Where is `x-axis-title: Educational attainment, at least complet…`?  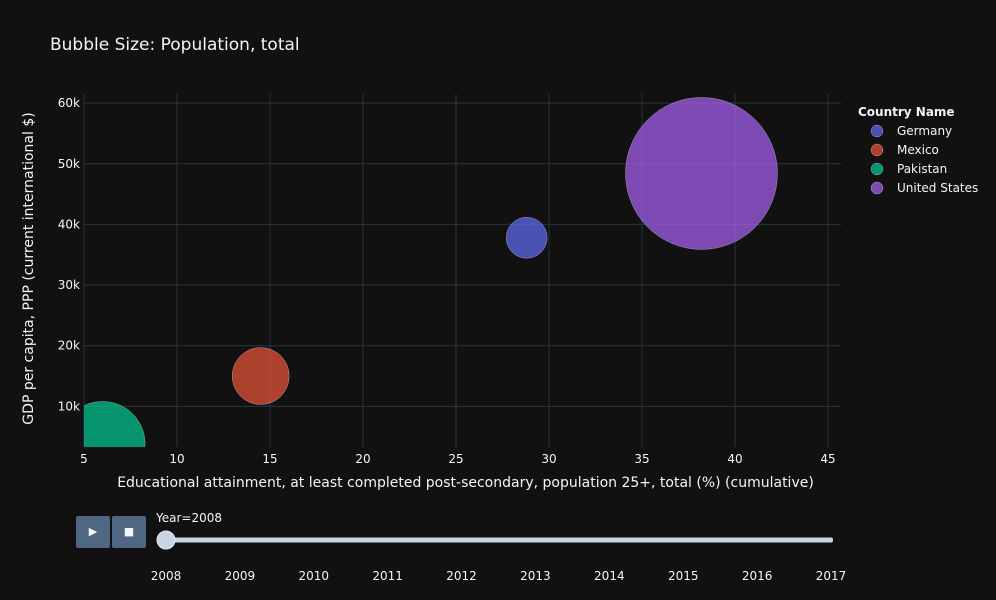
x-axis-title: Educational attainment, at least complet… is located at coordinates (465, 483).